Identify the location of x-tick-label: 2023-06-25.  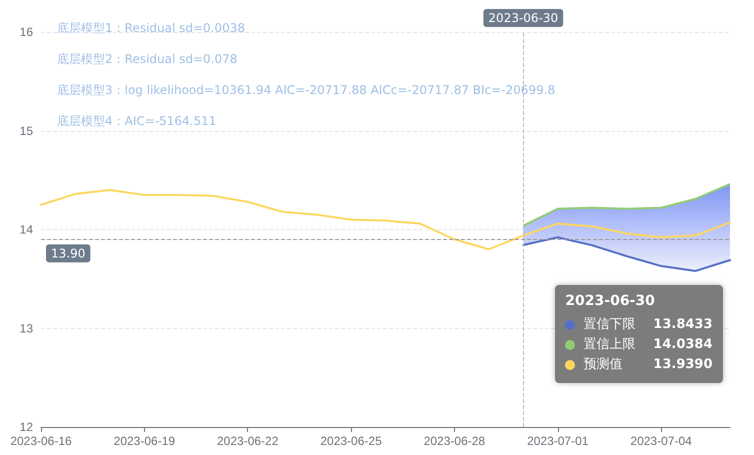
(351, 441).